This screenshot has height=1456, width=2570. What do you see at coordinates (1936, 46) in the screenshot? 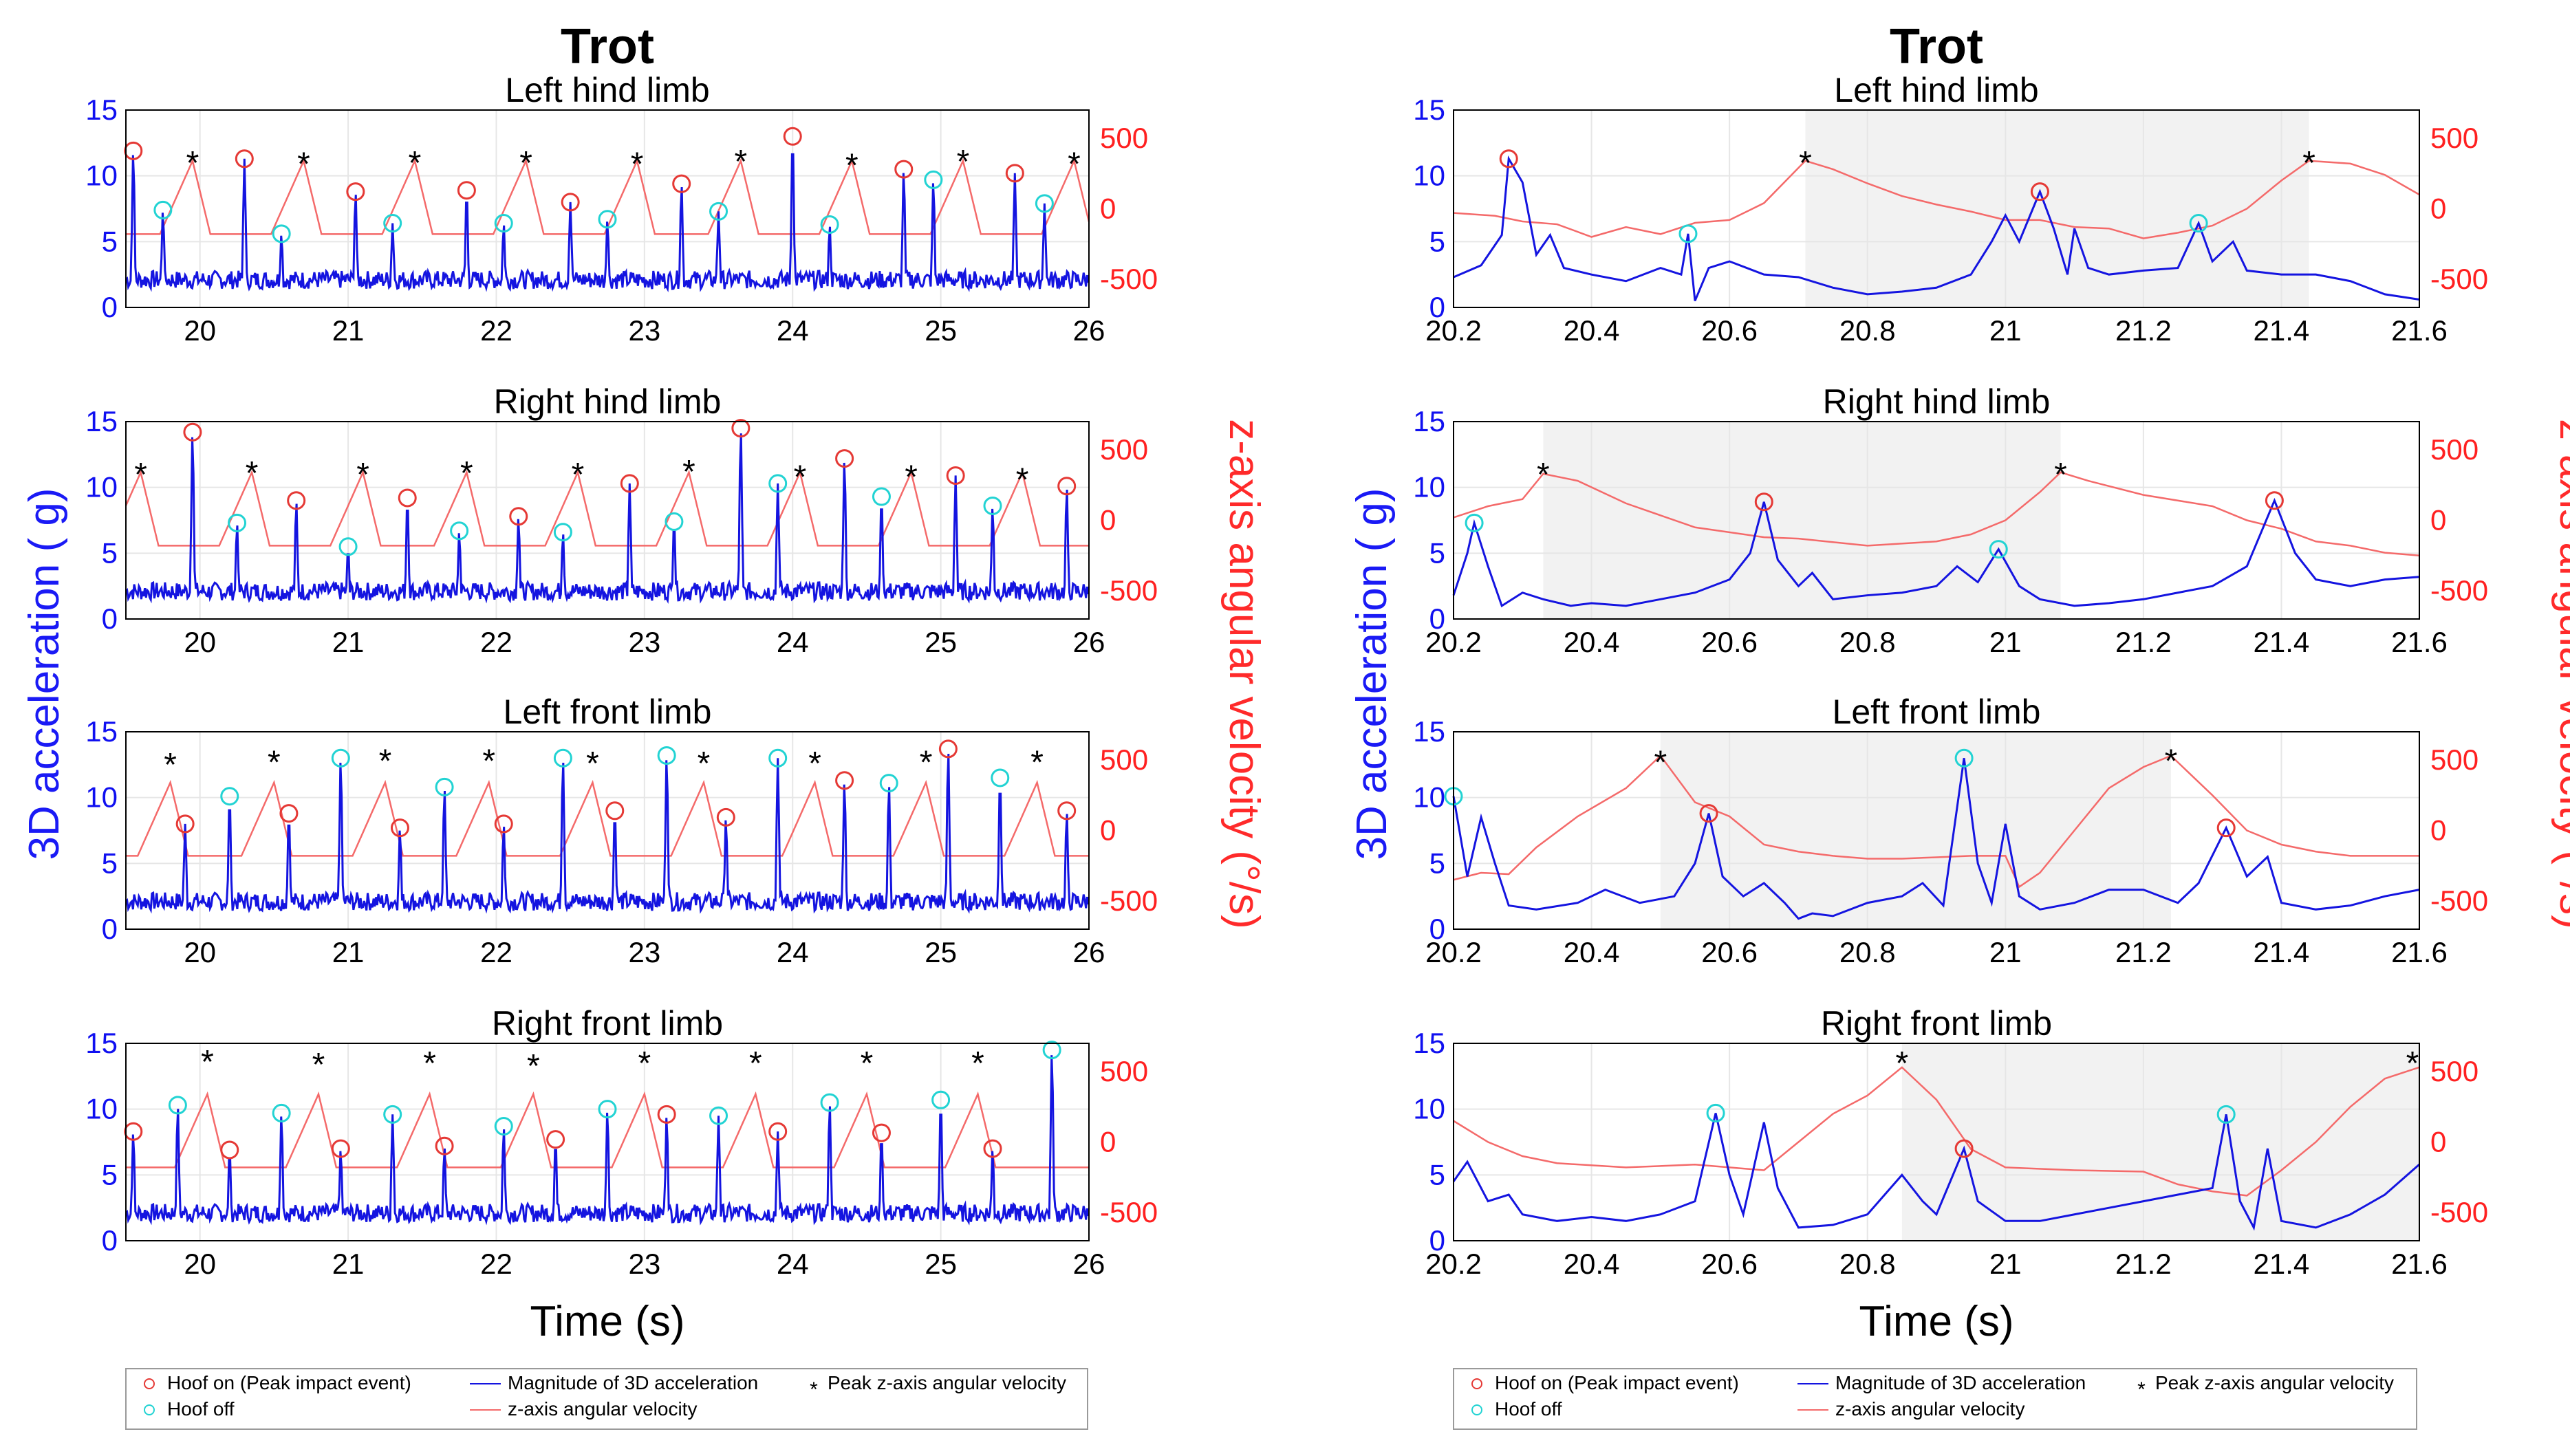
I see `column-title: Trot` at bounding box center [1936, 46].